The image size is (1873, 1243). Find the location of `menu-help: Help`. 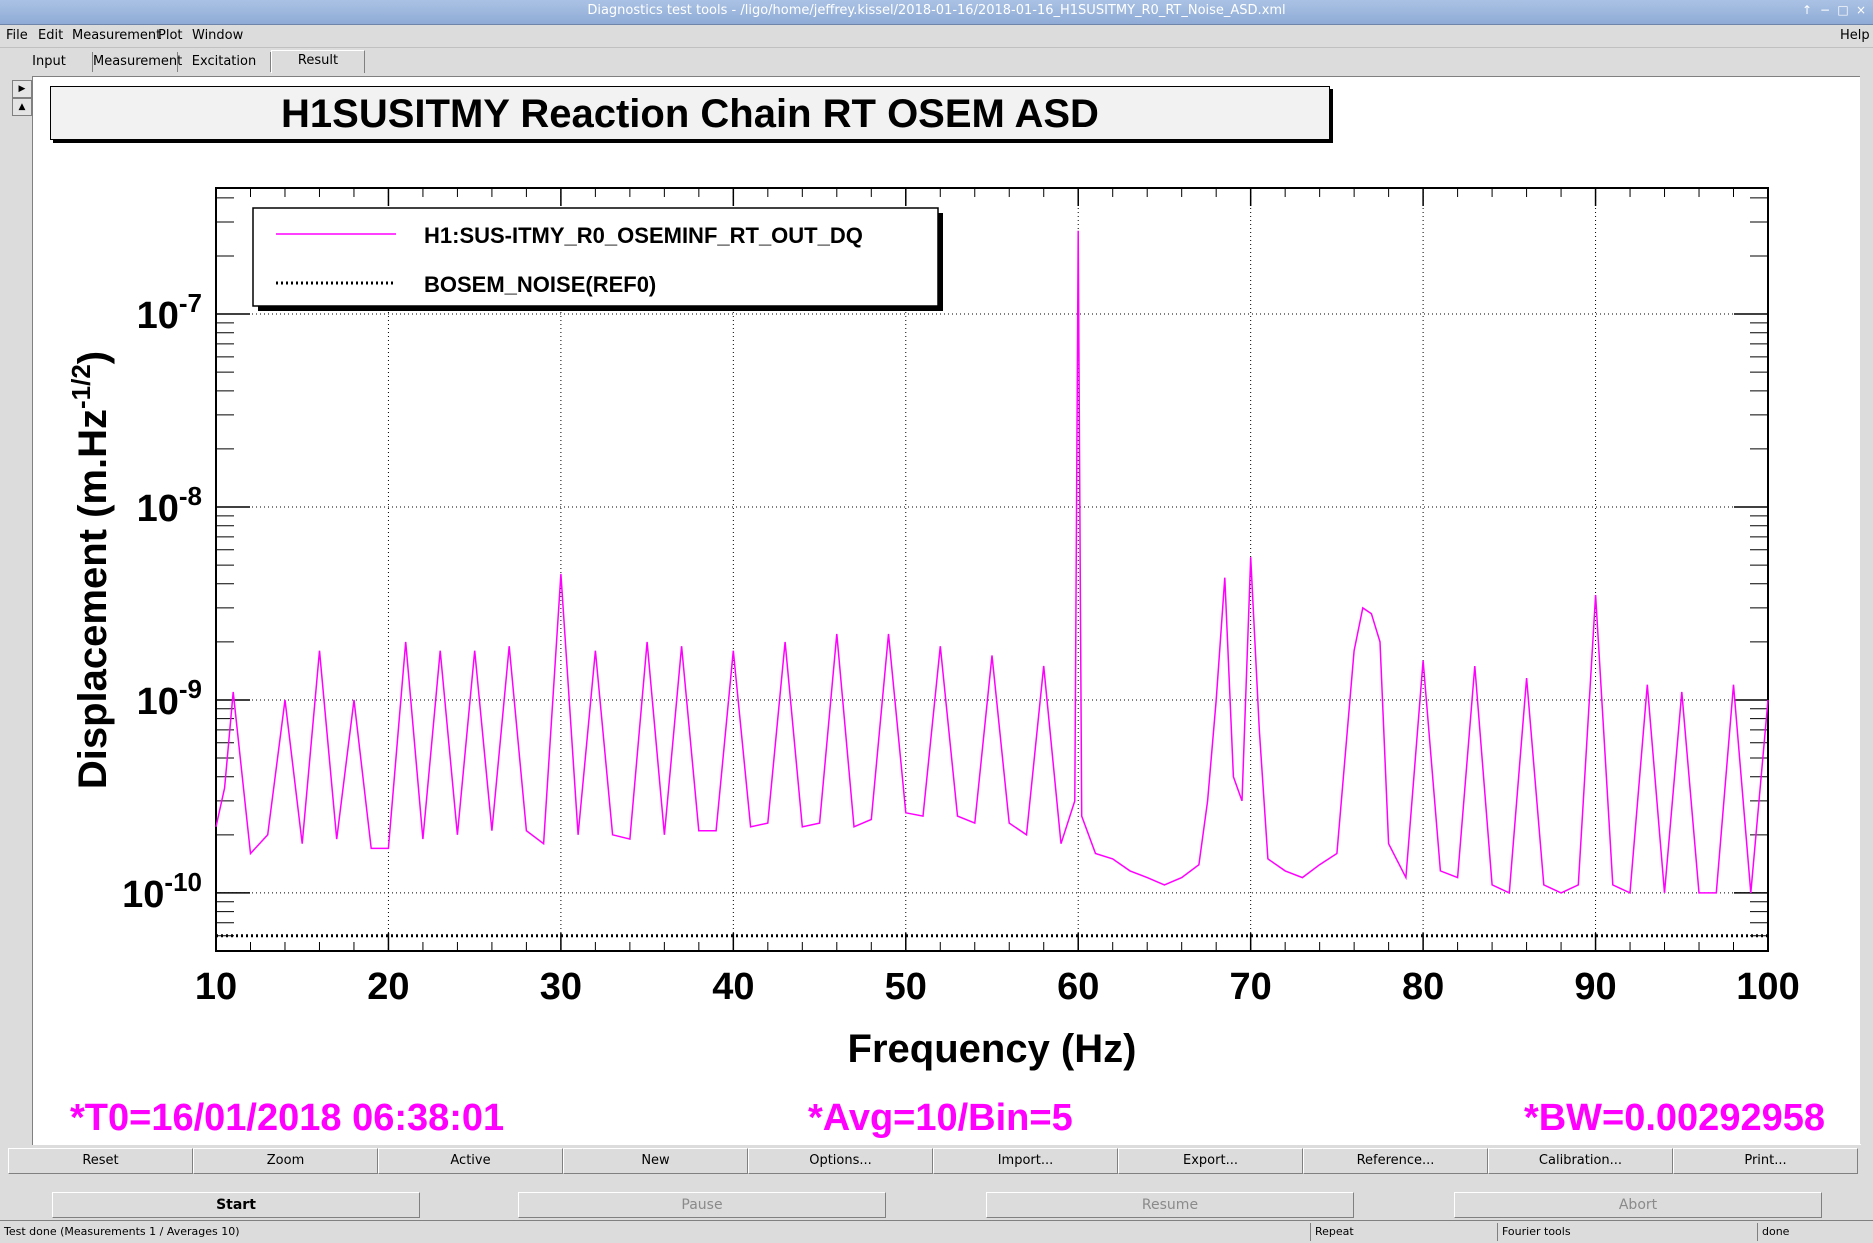

menu-help: Help is located at coordinates (1855, 35).